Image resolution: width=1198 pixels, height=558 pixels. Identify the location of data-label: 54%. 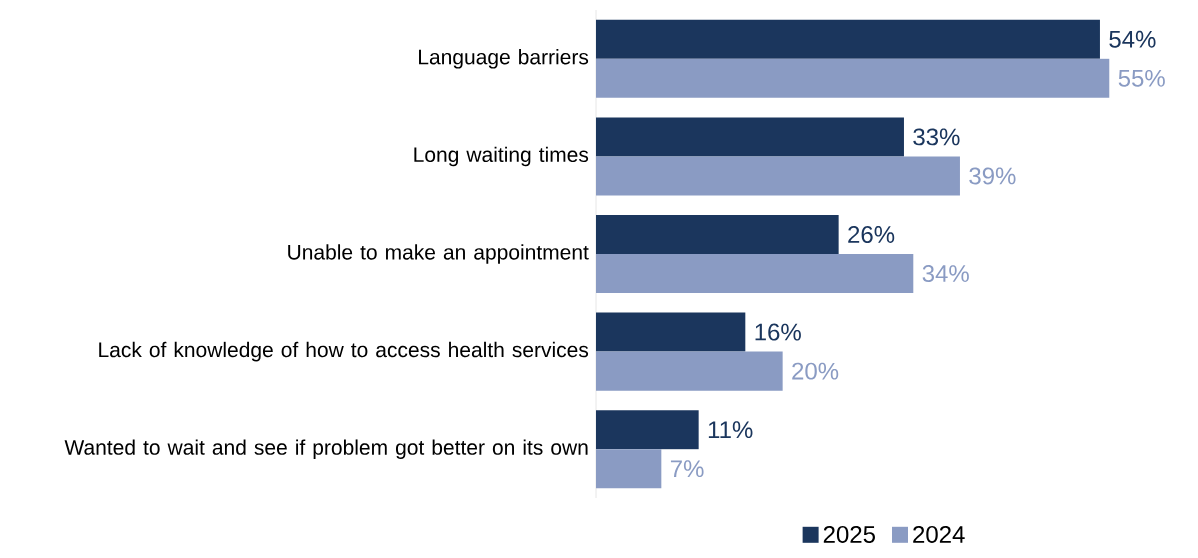
(1132, 39).